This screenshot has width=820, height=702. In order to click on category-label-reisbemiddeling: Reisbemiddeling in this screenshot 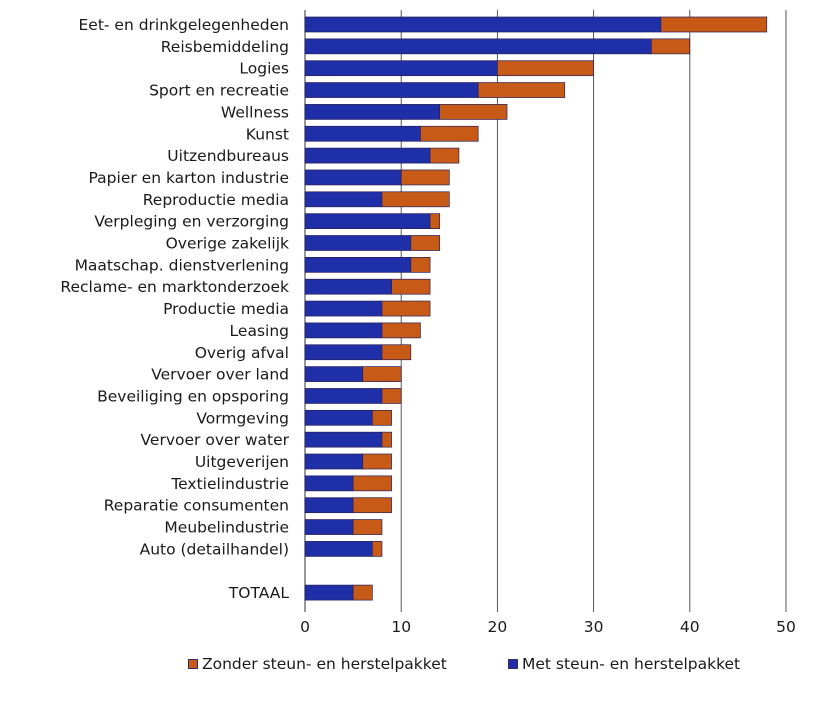, I will do `click(225, 47)`.